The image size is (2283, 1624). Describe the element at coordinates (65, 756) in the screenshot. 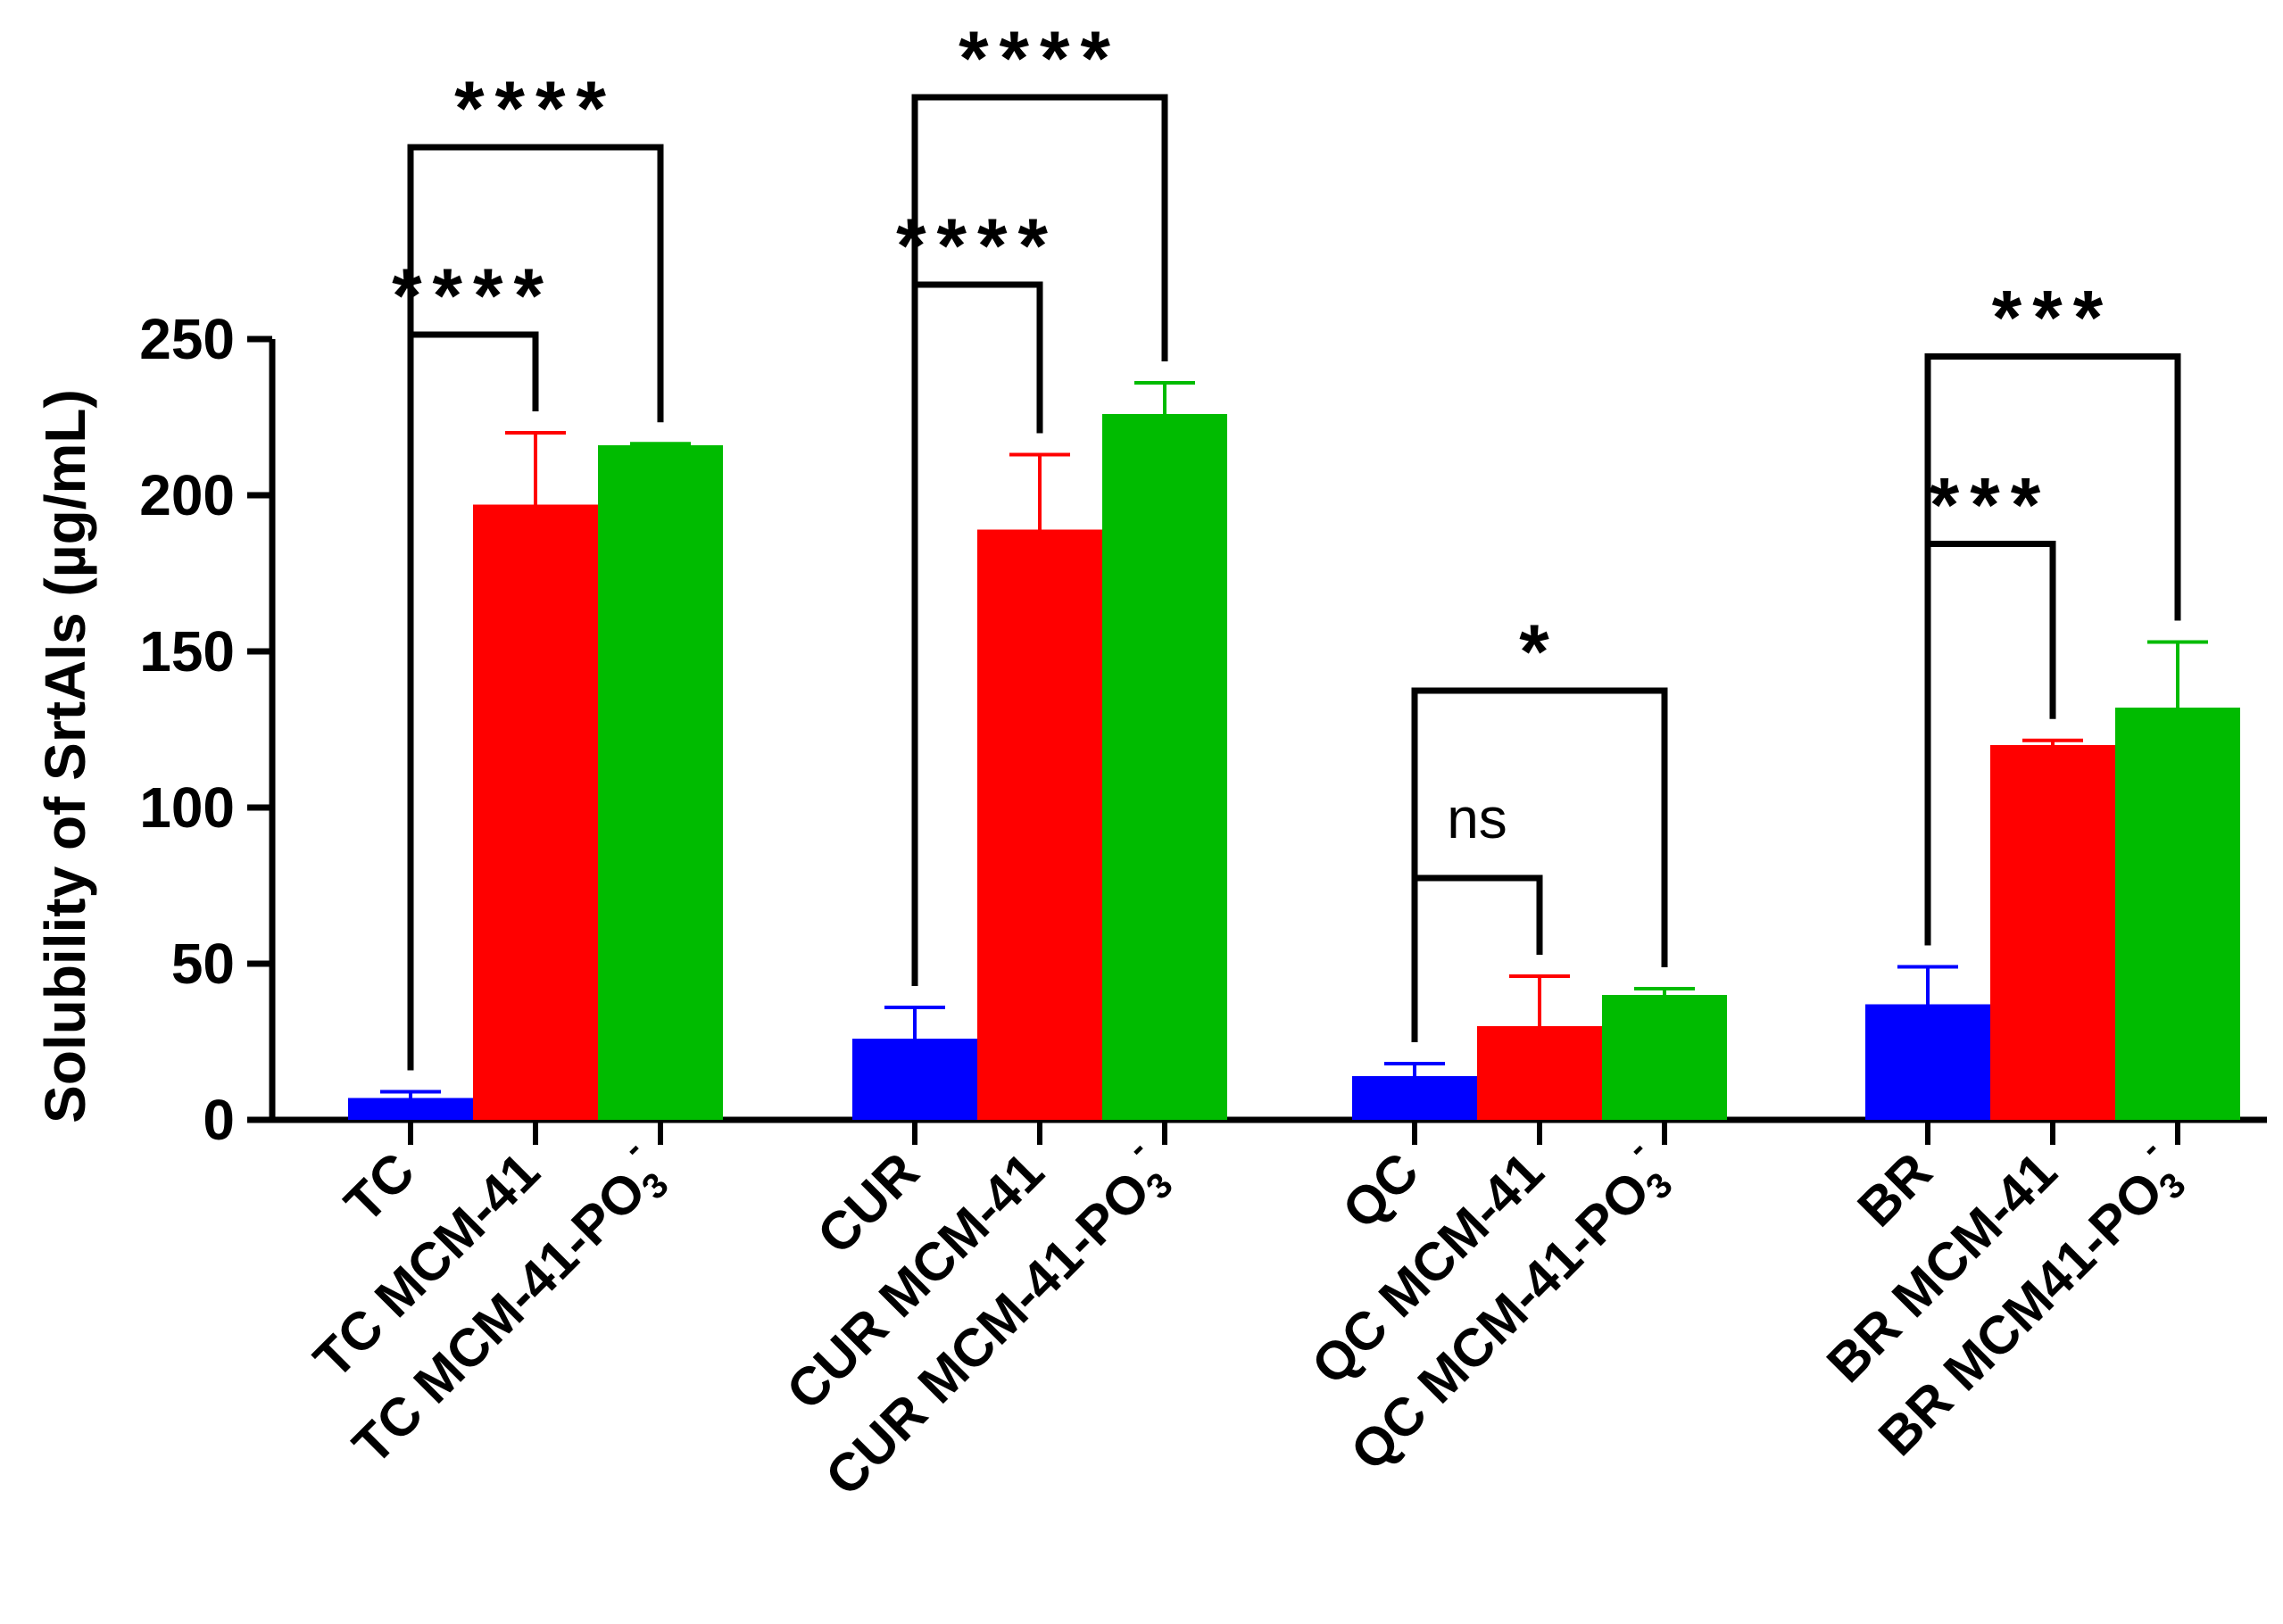

I see `y-axis-label: Solubility of SrtAIs (µg/mL)` at that location.